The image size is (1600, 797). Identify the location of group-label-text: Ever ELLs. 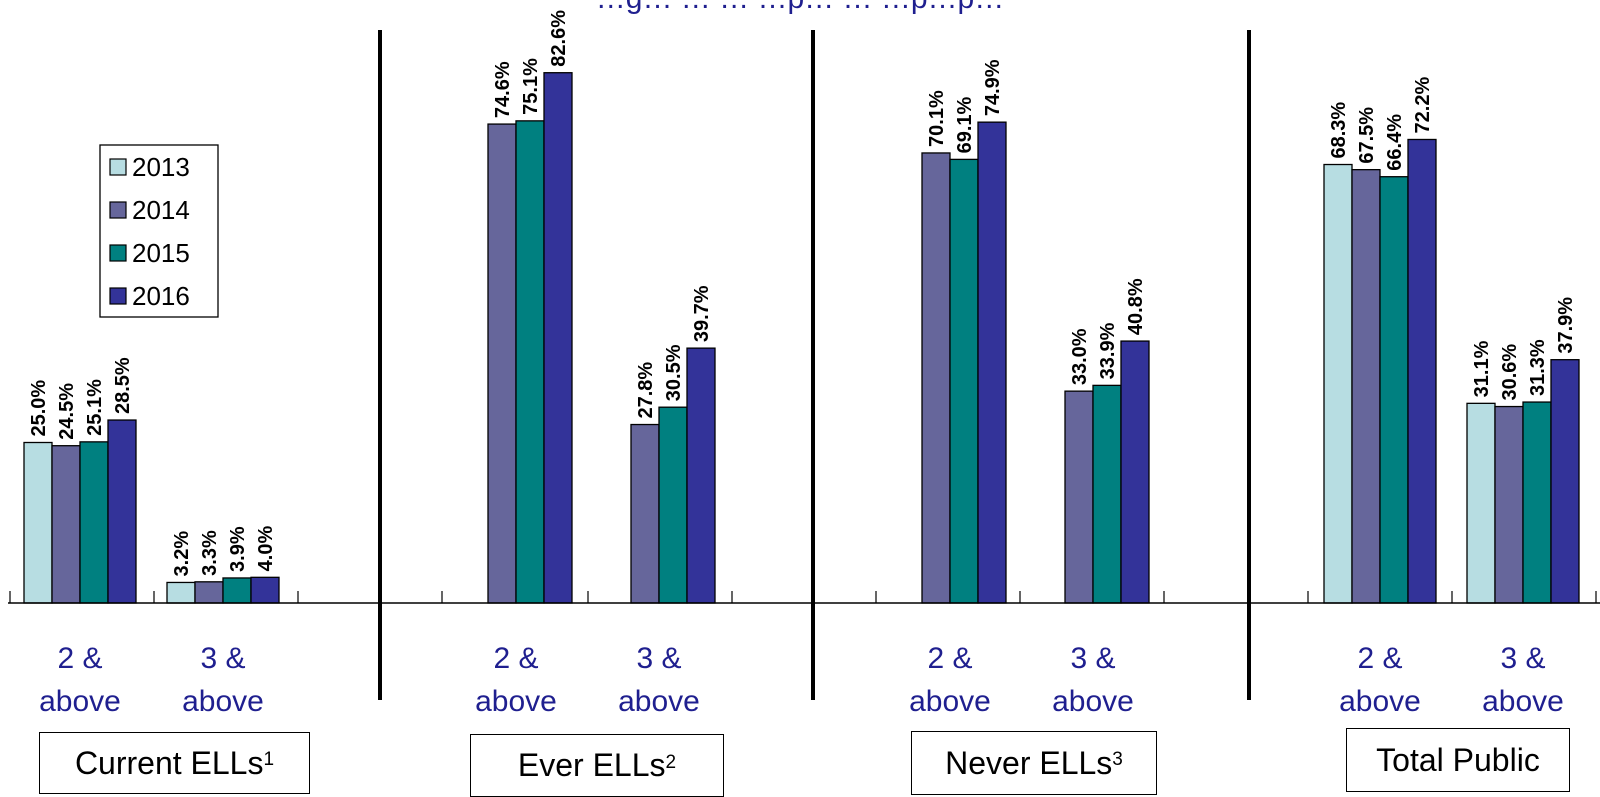
(591, 765).